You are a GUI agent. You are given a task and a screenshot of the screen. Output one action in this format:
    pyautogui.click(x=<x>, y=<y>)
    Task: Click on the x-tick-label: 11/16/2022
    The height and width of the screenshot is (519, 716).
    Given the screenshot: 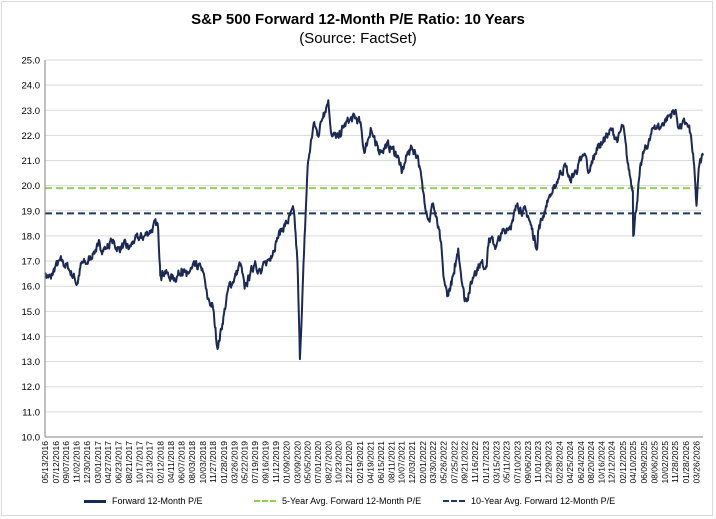 What is the action you would take?
    pyautogui.click(x=475, y=462)
    